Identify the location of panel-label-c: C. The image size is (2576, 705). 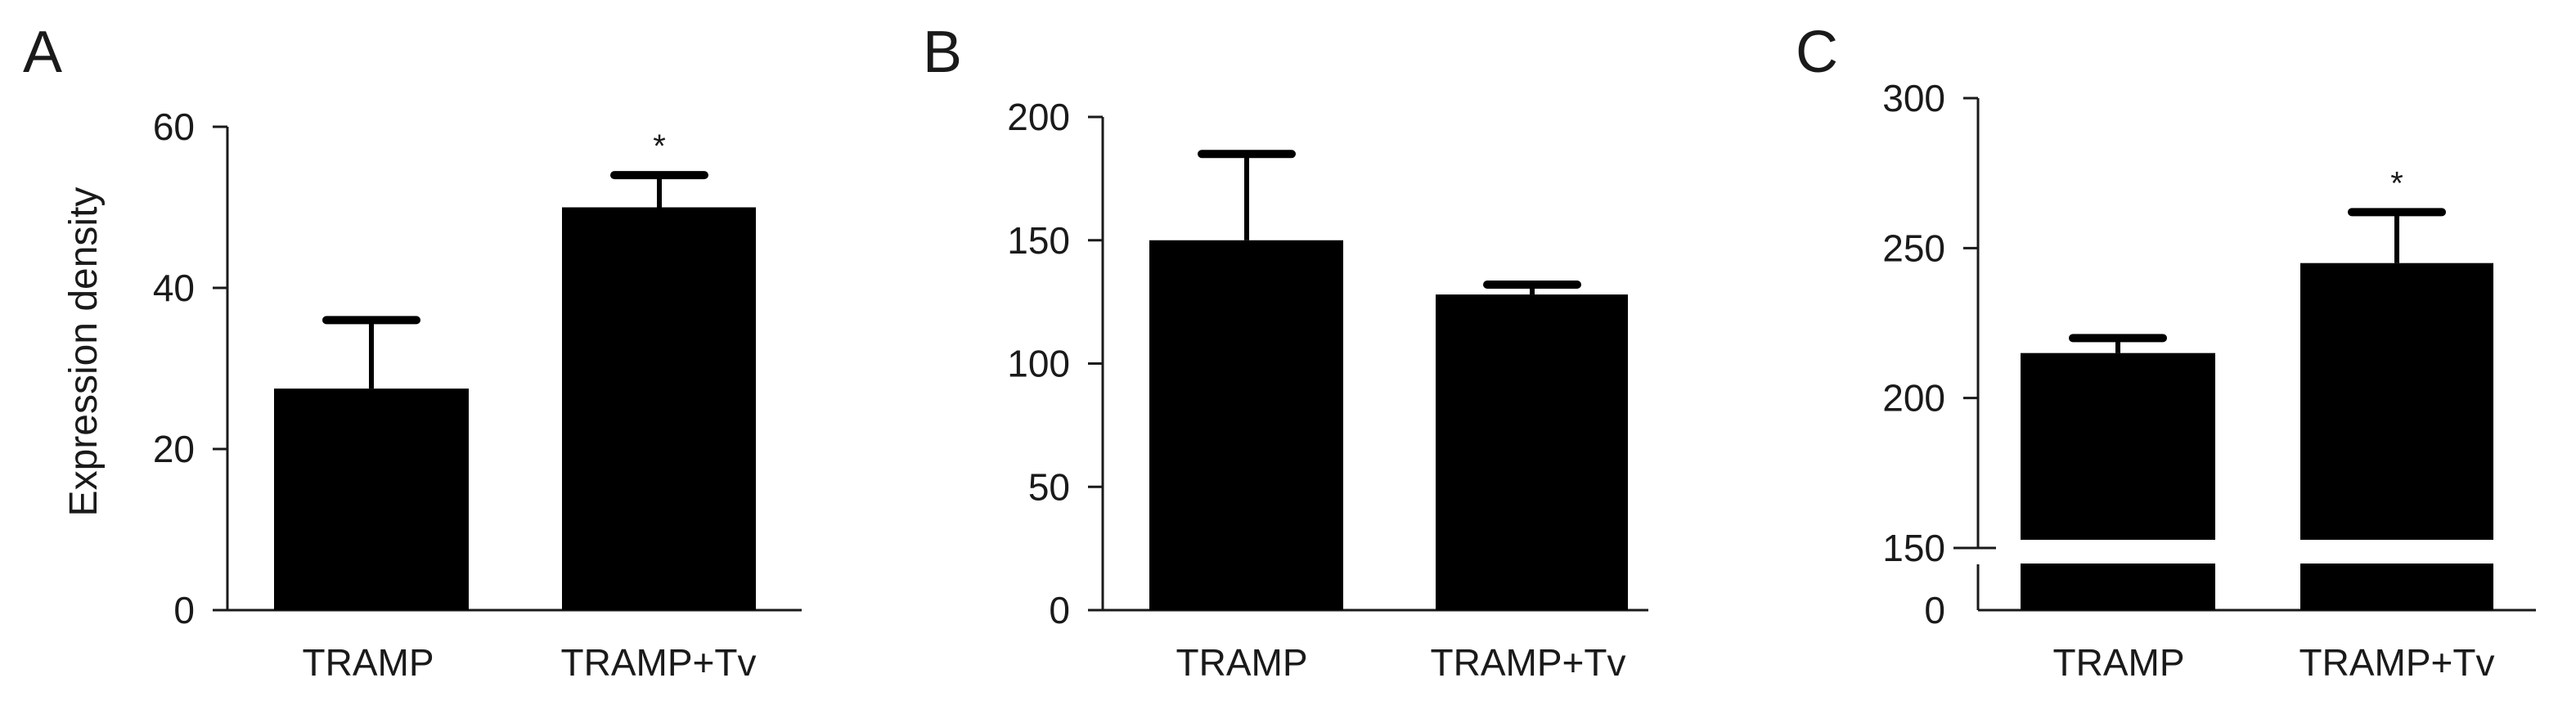
(1817, 52).